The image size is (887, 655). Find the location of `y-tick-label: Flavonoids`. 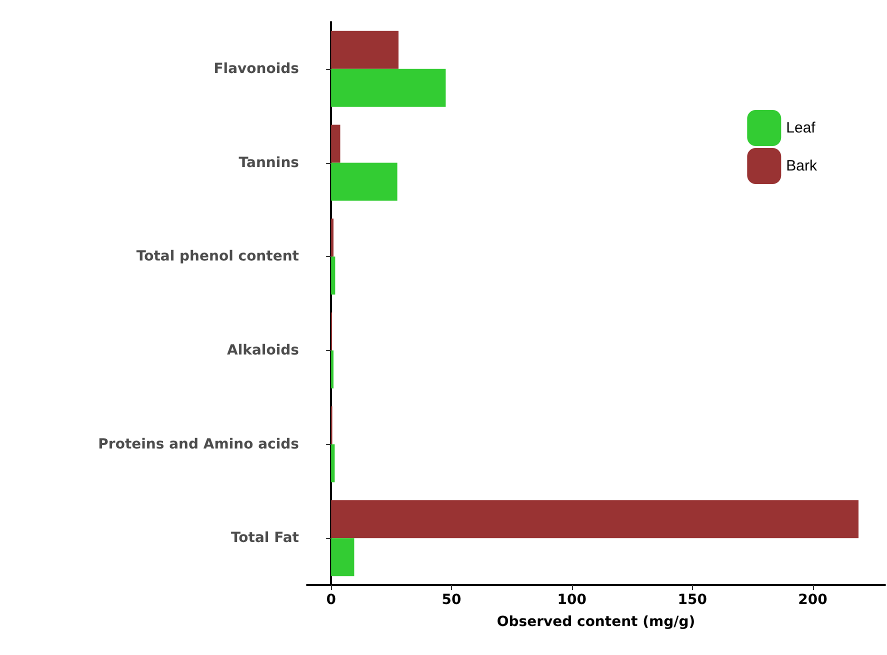

y-tick-label: Flavonoids is located at coordinates (256, 68).